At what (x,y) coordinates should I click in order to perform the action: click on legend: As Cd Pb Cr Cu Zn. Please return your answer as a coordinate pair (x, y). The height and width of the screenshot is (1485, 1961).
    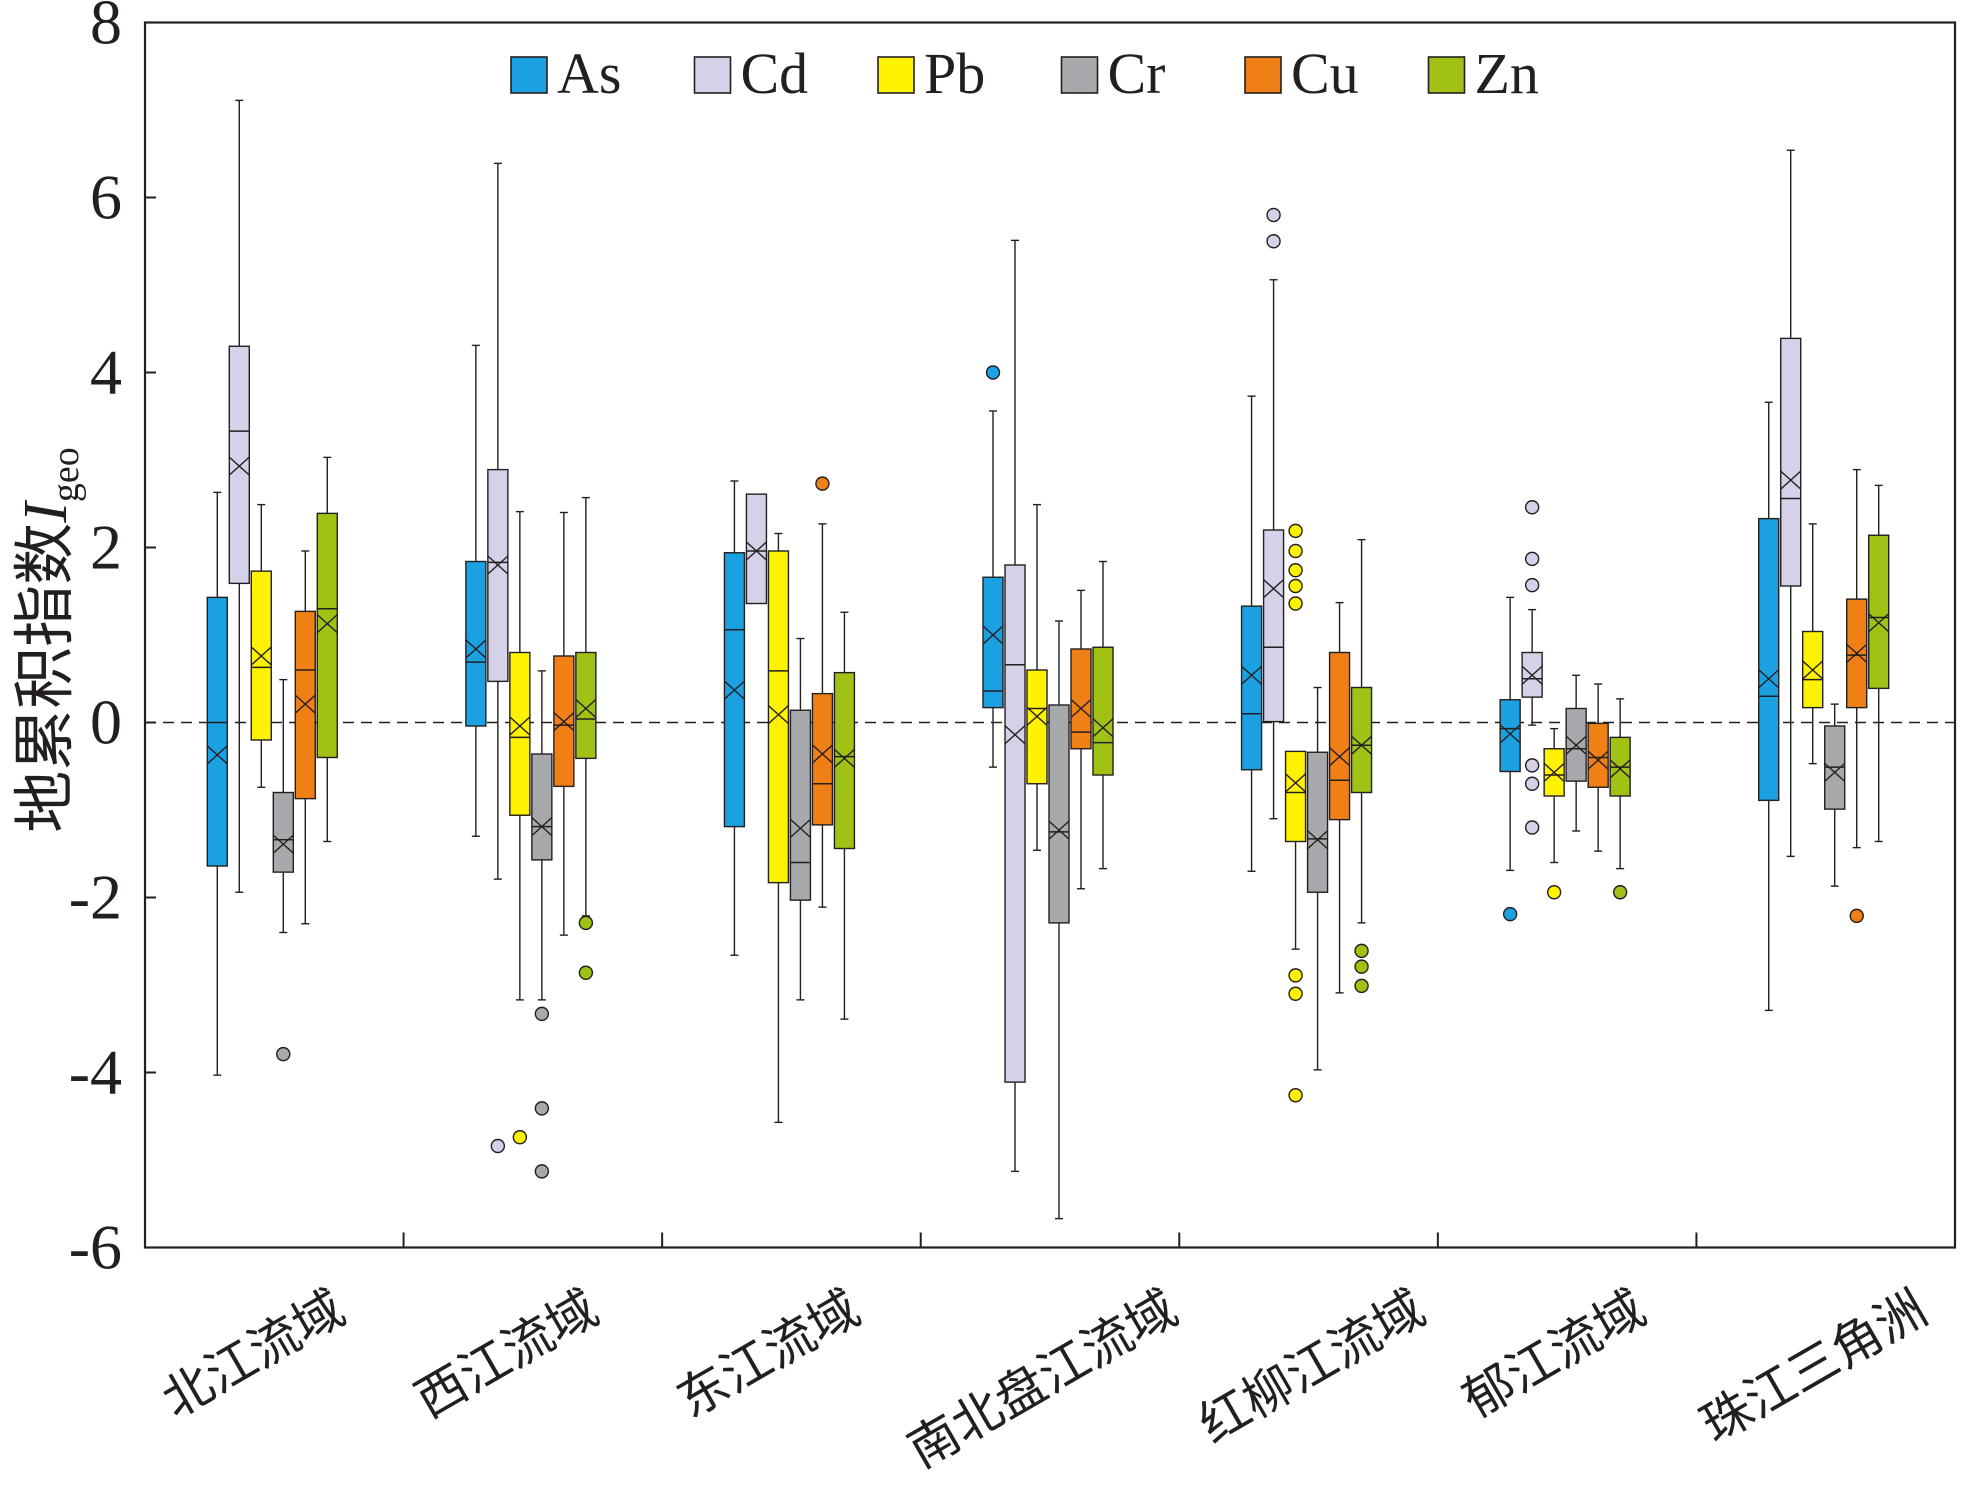
    Looking at the image, I should click on (1024, 73).